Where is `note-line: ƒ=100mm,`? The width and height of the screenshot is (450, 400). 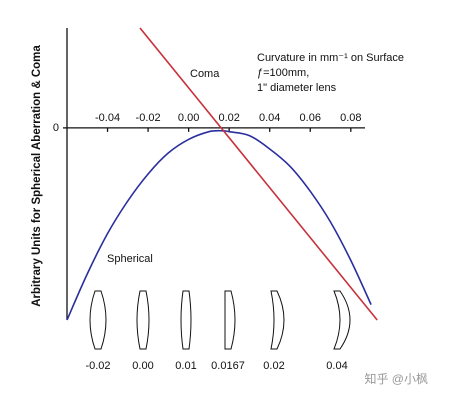
note-line: ƒ=100mm, is located at coordinates (283, 73).